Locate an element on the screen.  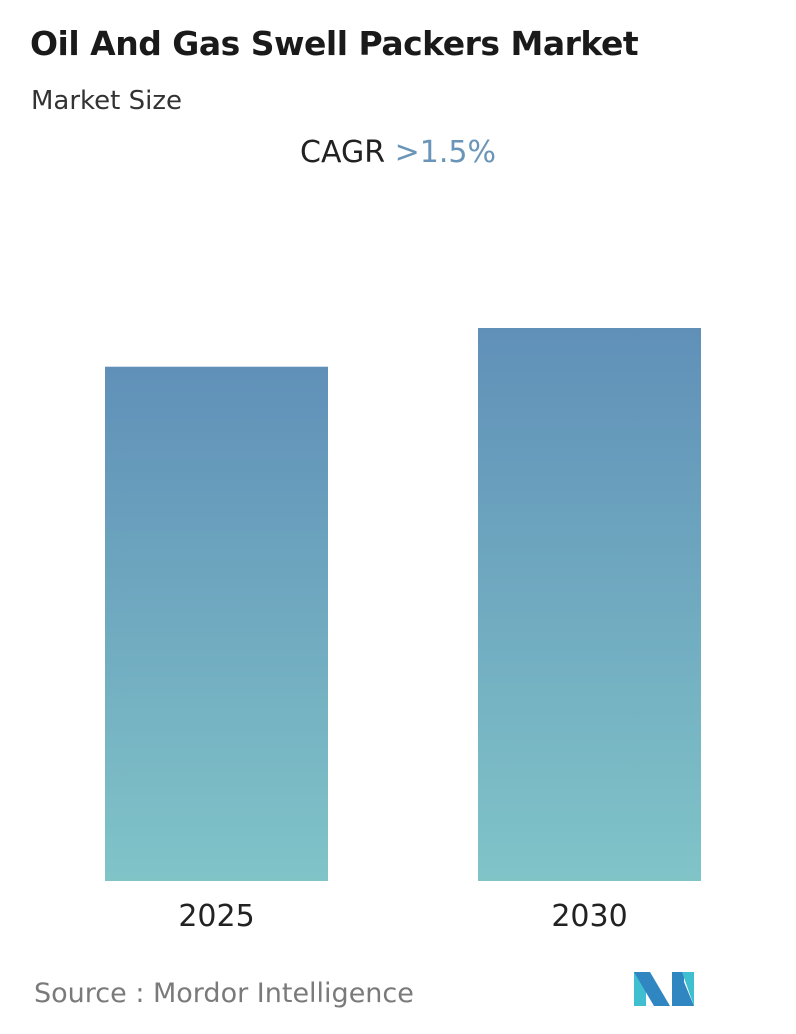
bar-2030 is located at coordinates (589, 604).